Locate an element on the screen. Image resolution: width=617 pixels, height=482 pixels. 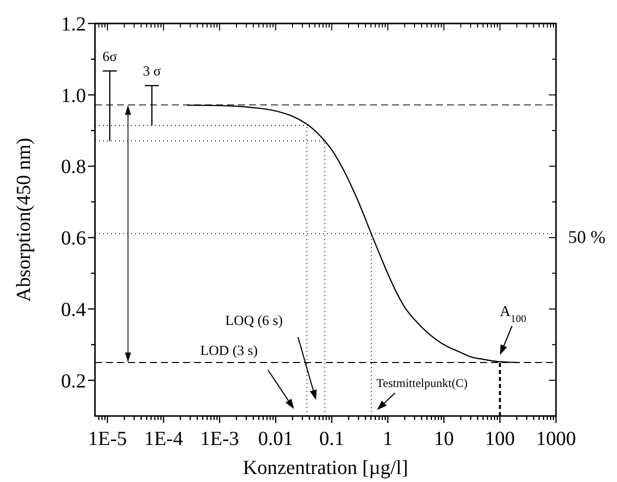
y-tick-label: 1.2 is located at coordinates (73, 25).